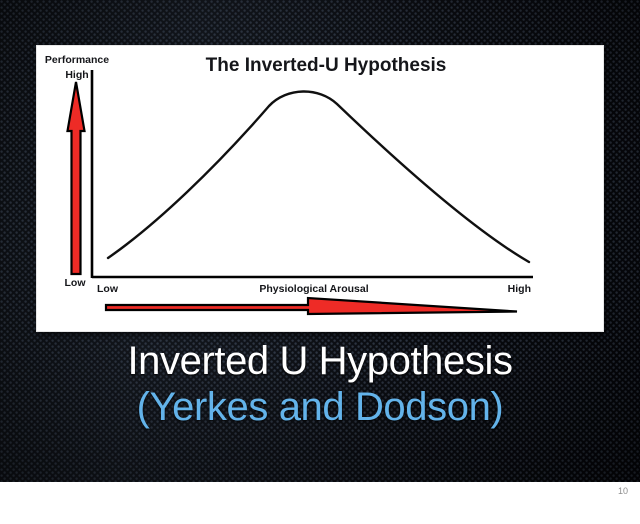  I want to click on x-axis-title: Physiological Arousal, so click(313, 289).